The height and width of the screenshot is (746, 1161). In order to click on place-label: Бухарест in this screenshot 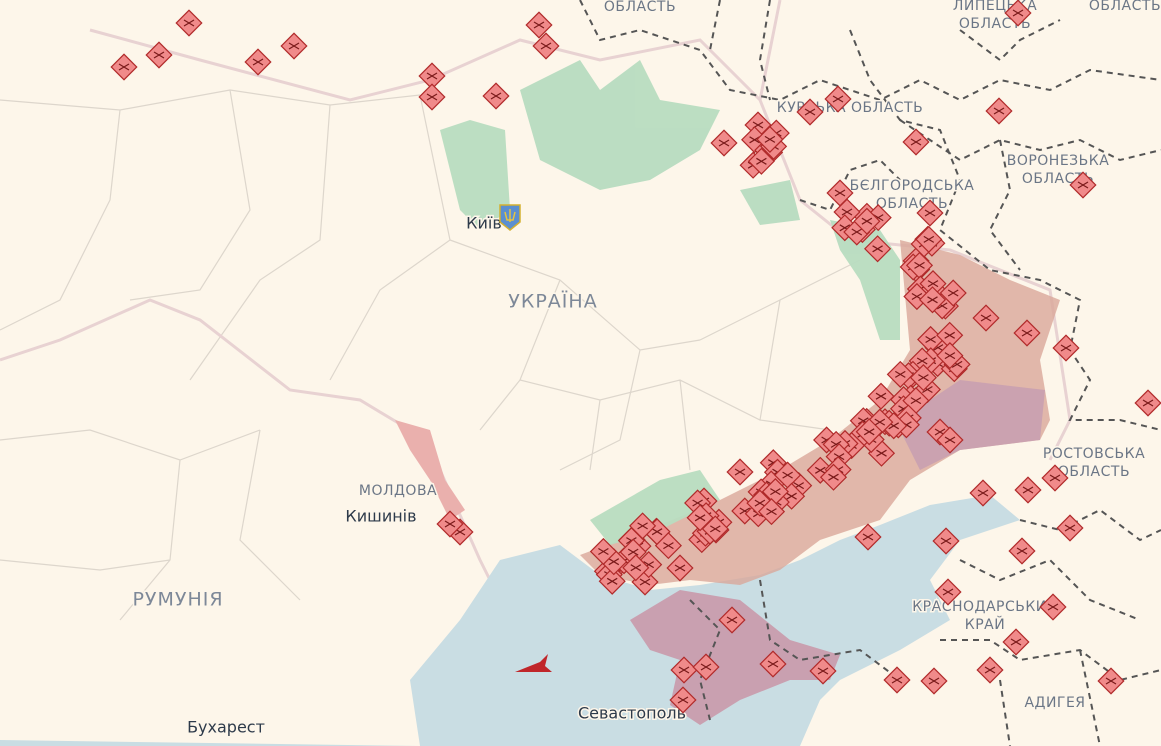, I will do `click(226, 727)`.